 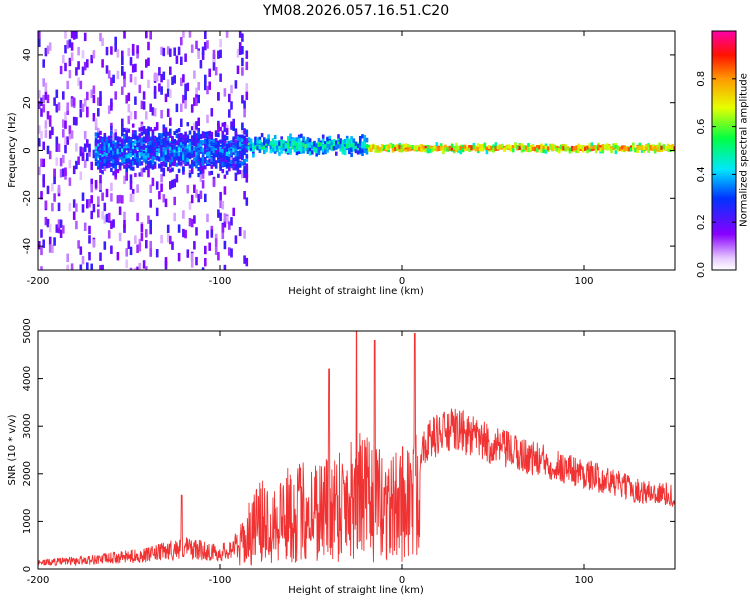 I want to click on snr-x-label: Height of straight line (km), so click(x=356, y=590).